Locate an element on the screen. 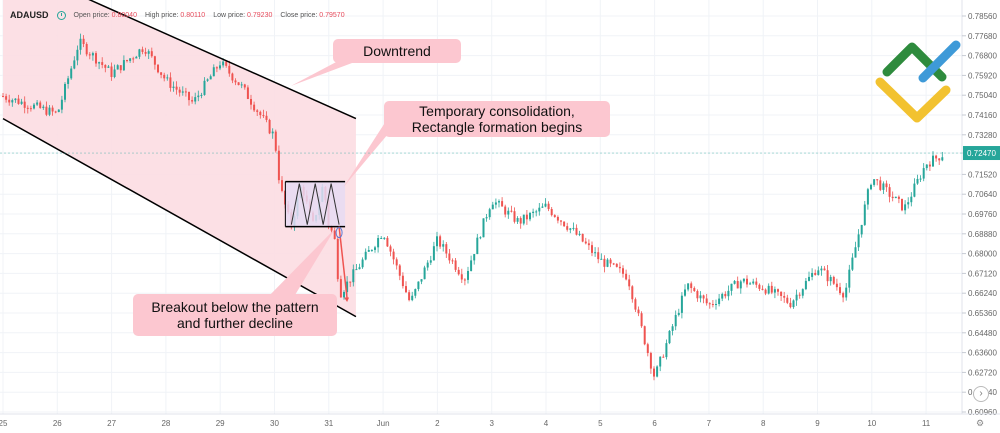 The image size is (1000, 433). axis-settings-icon: ⚙ is located at coordinates (980, 423).